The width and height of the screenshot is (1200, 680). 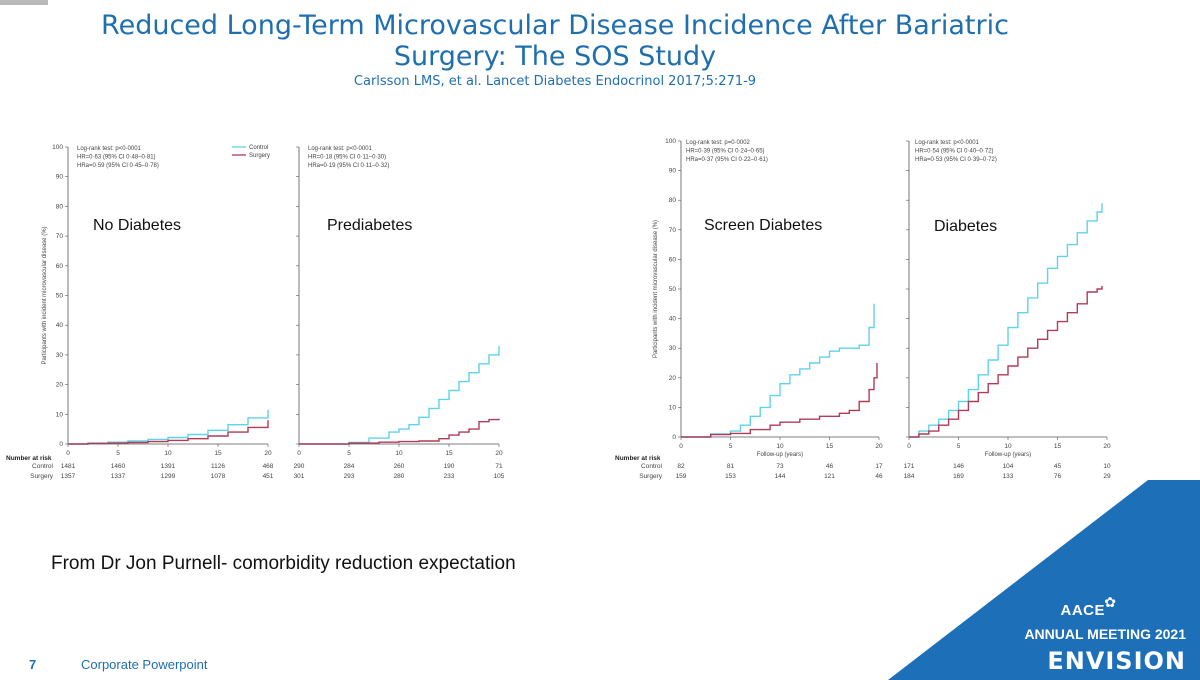 I want to click on chart-3-x-label: Follow-up (years), so click(x=780, y=455).